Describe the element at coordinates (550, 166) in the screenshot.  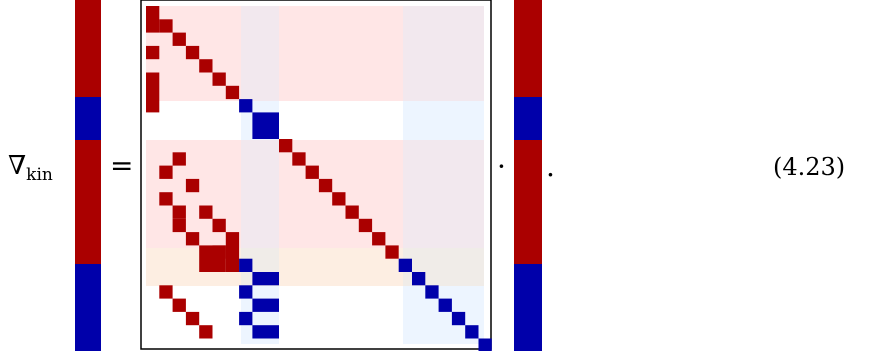
I see `period: .` at that location.